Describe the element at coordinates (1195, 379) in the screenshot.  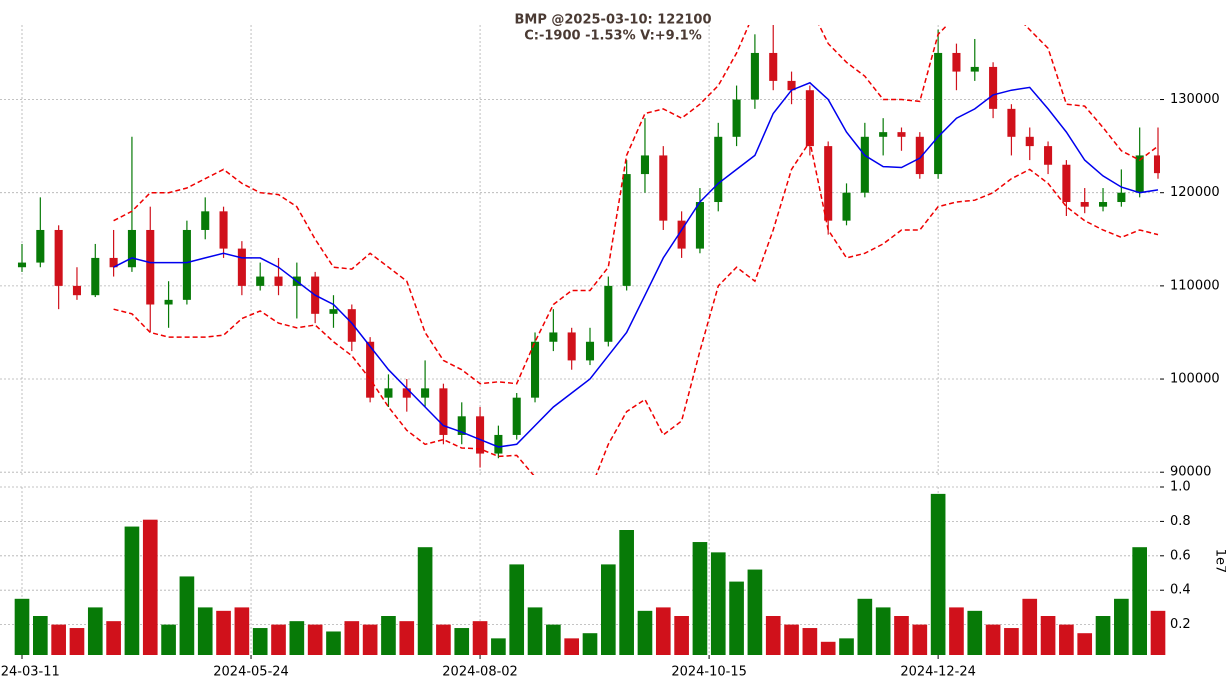
I see `y-tick-label: 100000` at that location.